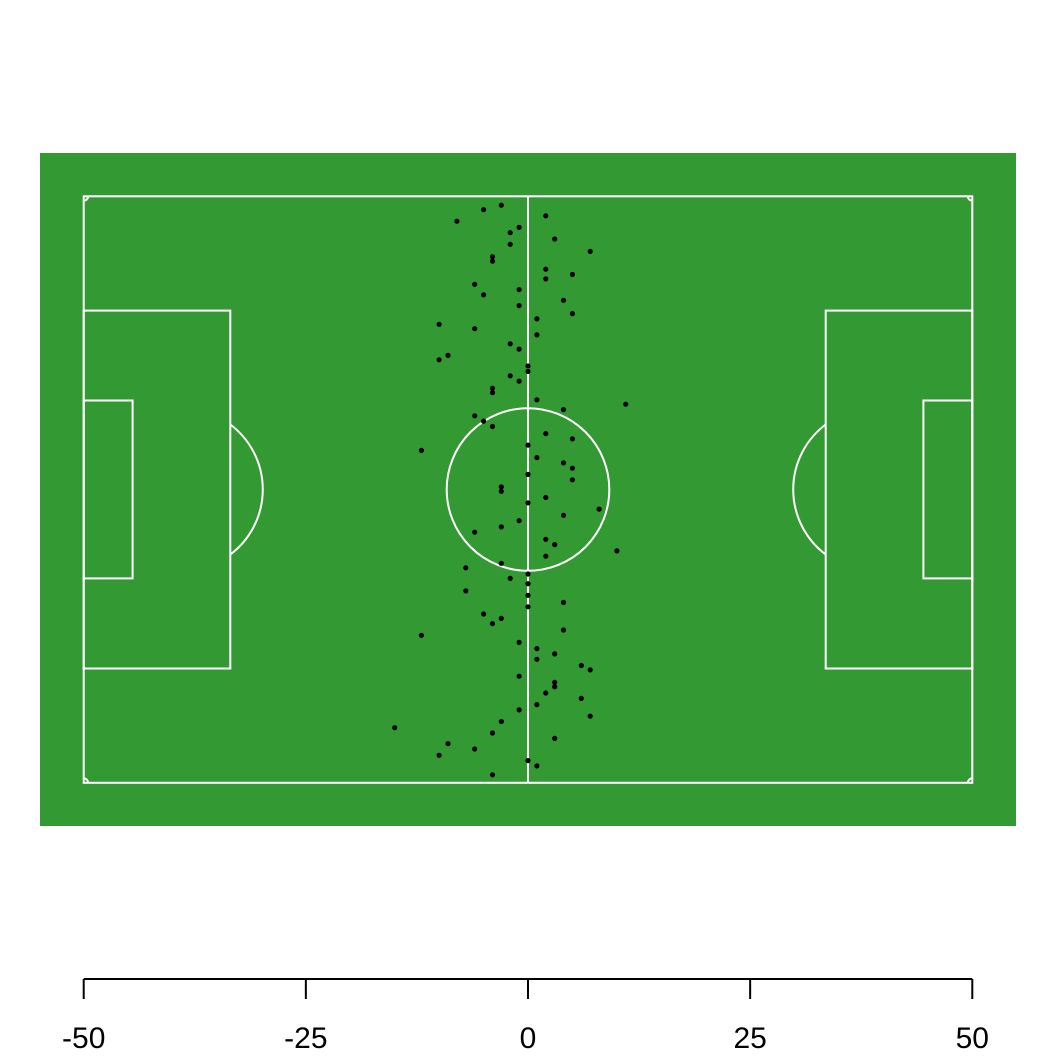 This screenshot has width=1056, height=1056. Describe the element at coordinates (108, 489) in the screenshot. I see `left-goal-area` at that location.